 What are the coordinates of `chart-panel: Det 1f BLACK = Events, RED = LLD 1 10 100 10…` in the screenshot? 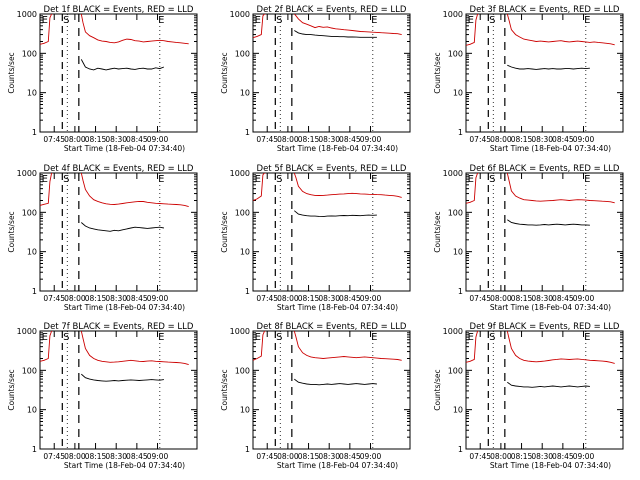 It's located at (102, 79).